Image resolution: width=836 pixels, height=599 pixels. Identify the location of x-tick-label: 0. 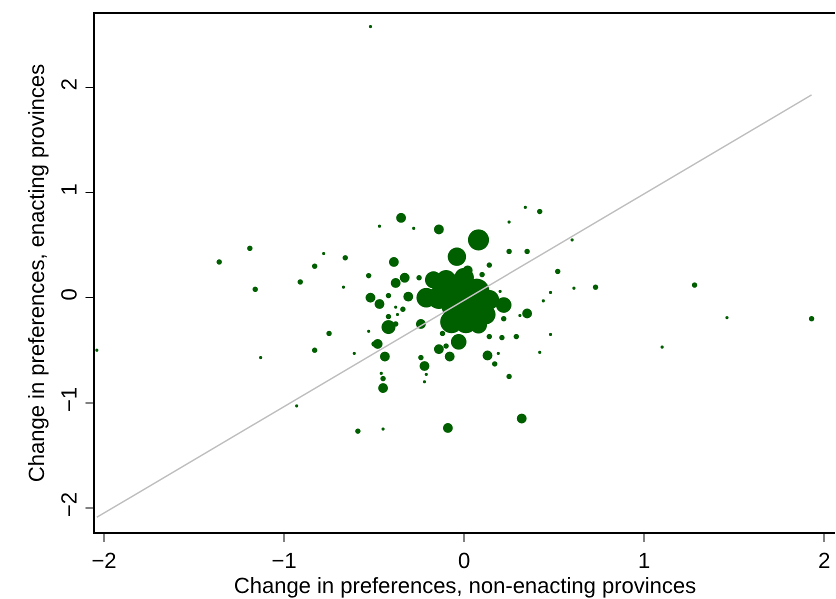
(464, 561).